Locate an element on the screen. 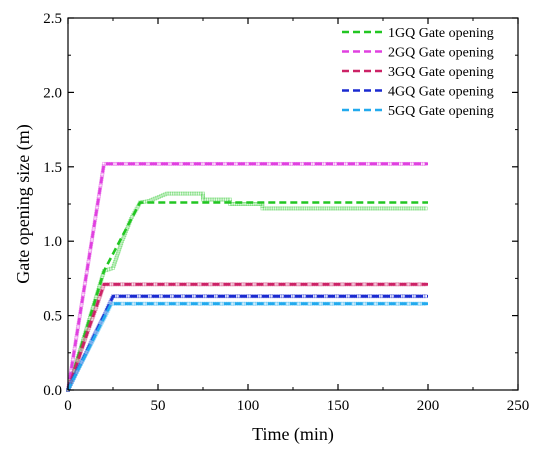 The image size is (550, 455). series-5-line is located at coordinates (247, 346).